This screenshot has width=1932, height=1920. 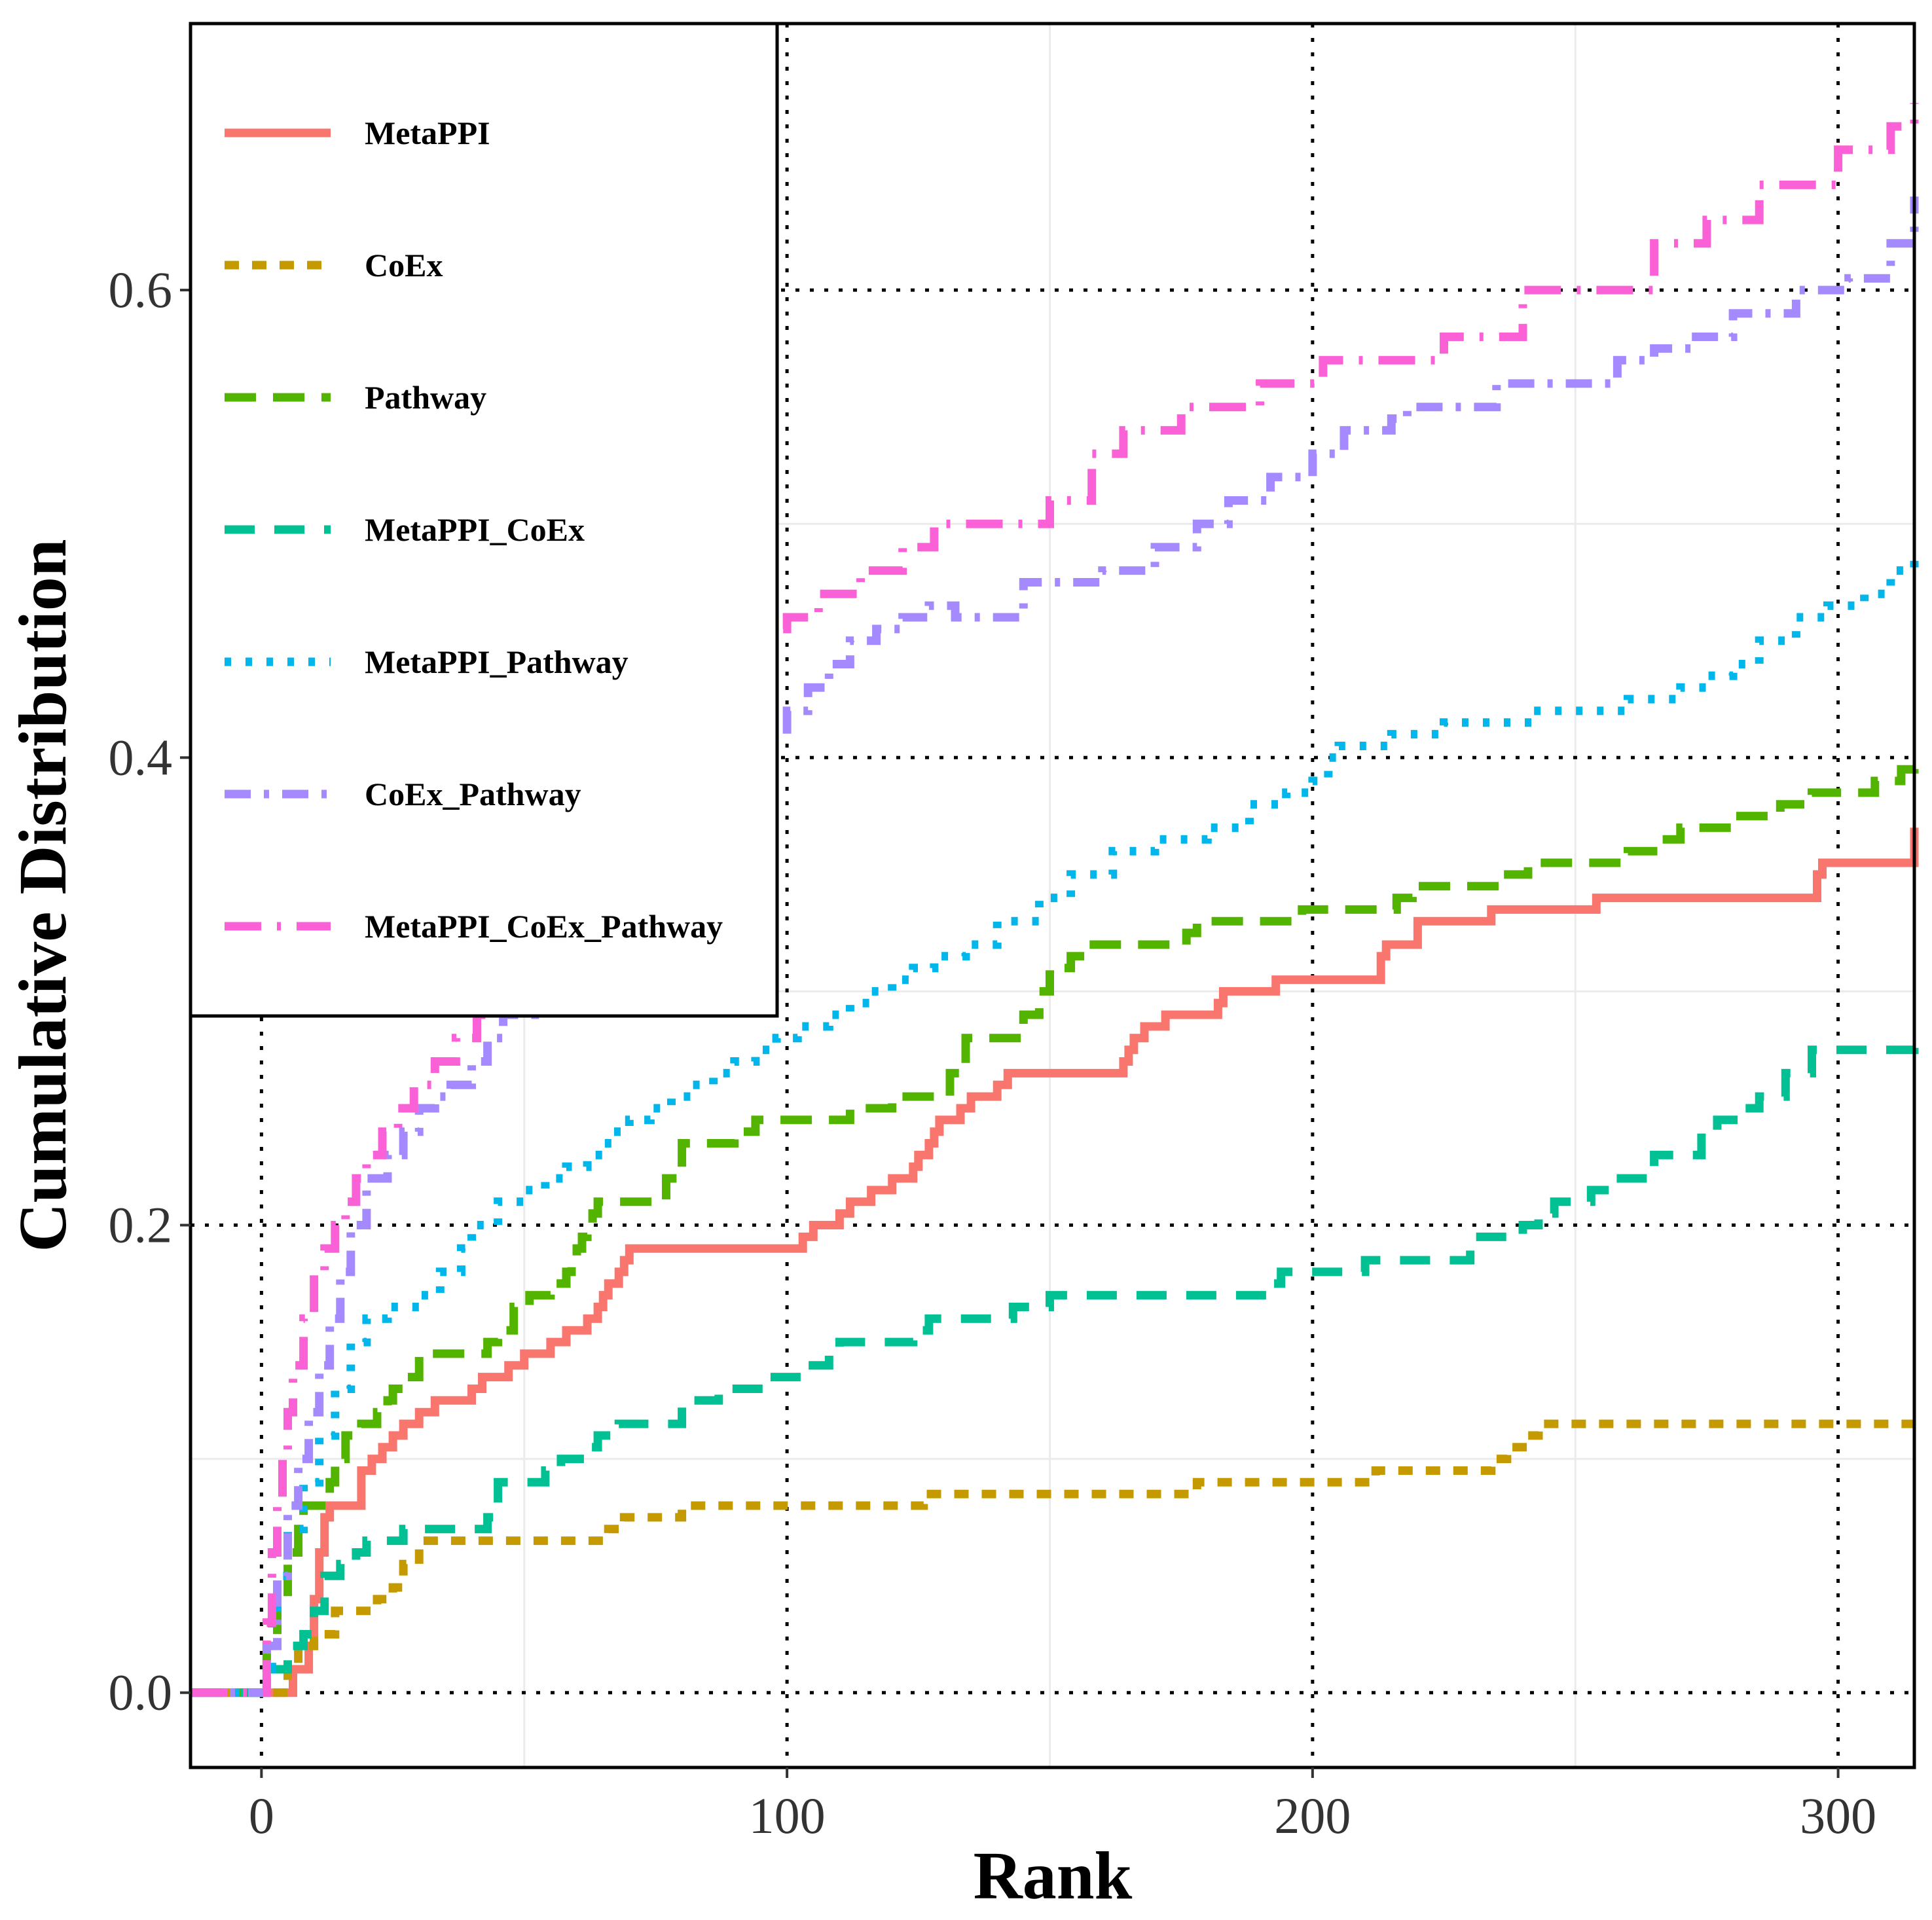 I want to click on x-tick-label: 300, so click(x=1838, y=1815).